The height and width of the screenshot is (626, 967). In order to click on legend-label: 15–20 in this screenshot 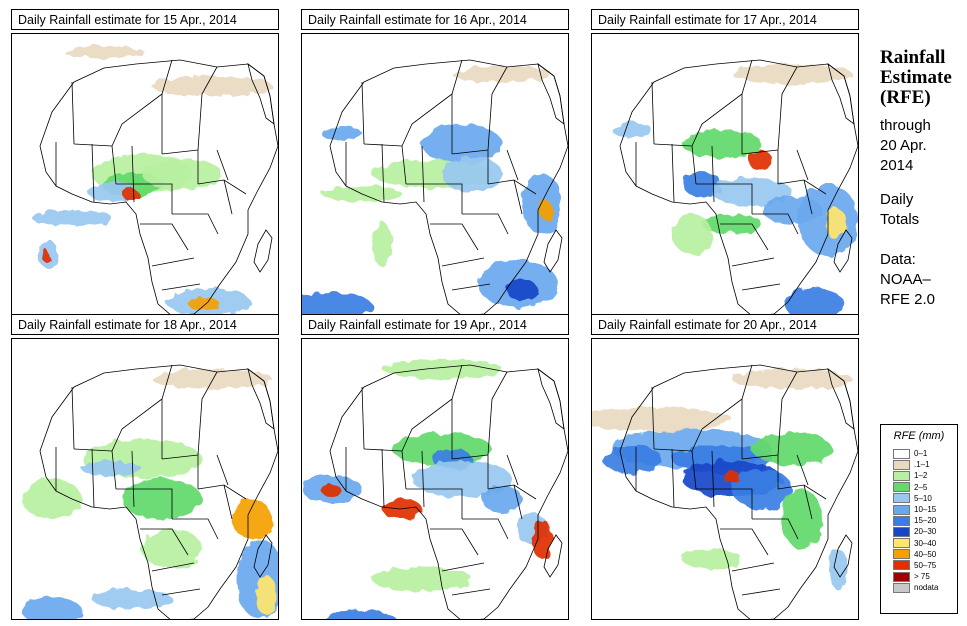, I will do `click(925, 521)`.